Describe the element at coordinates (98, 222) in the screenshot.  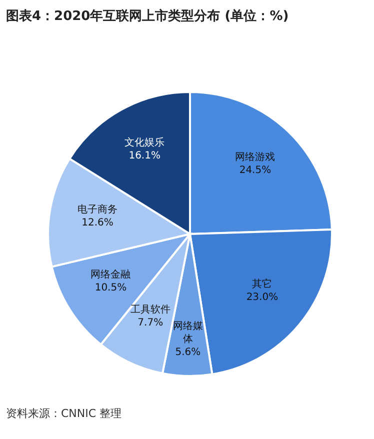
I see `data-label: 12.6%` at that location.